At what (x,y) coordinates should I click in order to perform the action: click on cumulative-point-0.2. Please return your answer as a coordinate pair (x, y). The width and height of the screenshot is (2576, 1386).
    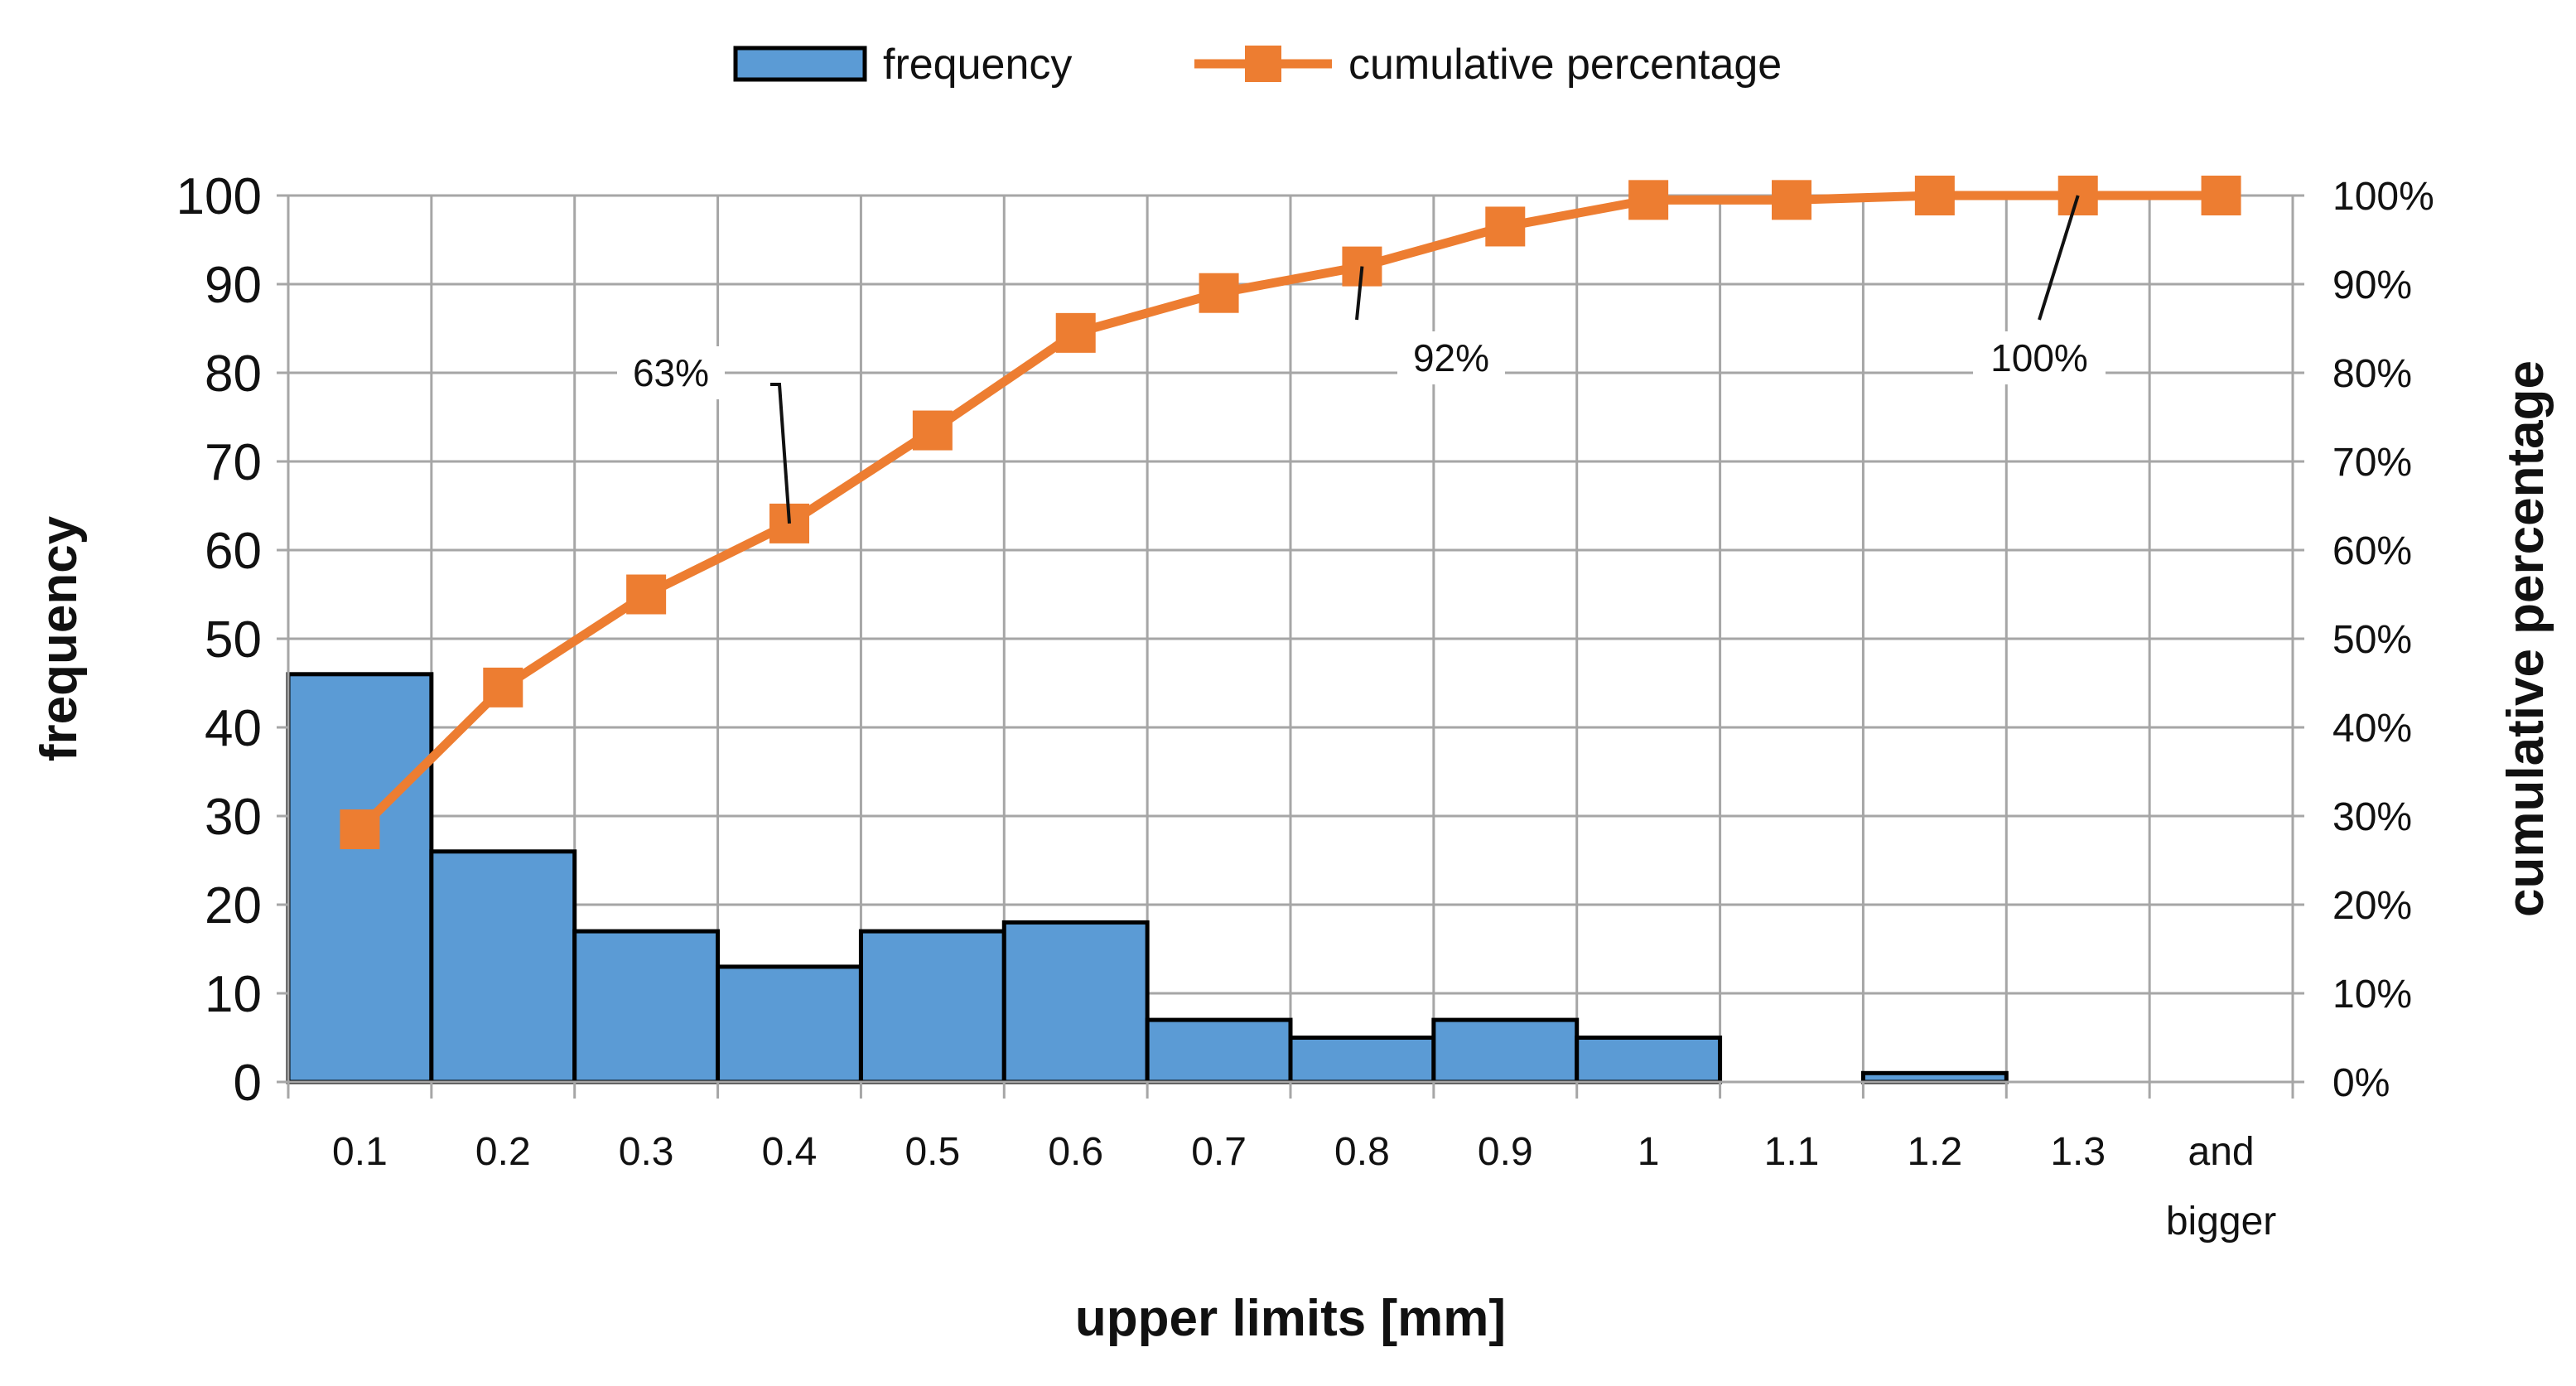
    Looking at the image, I should click on (503, 687).